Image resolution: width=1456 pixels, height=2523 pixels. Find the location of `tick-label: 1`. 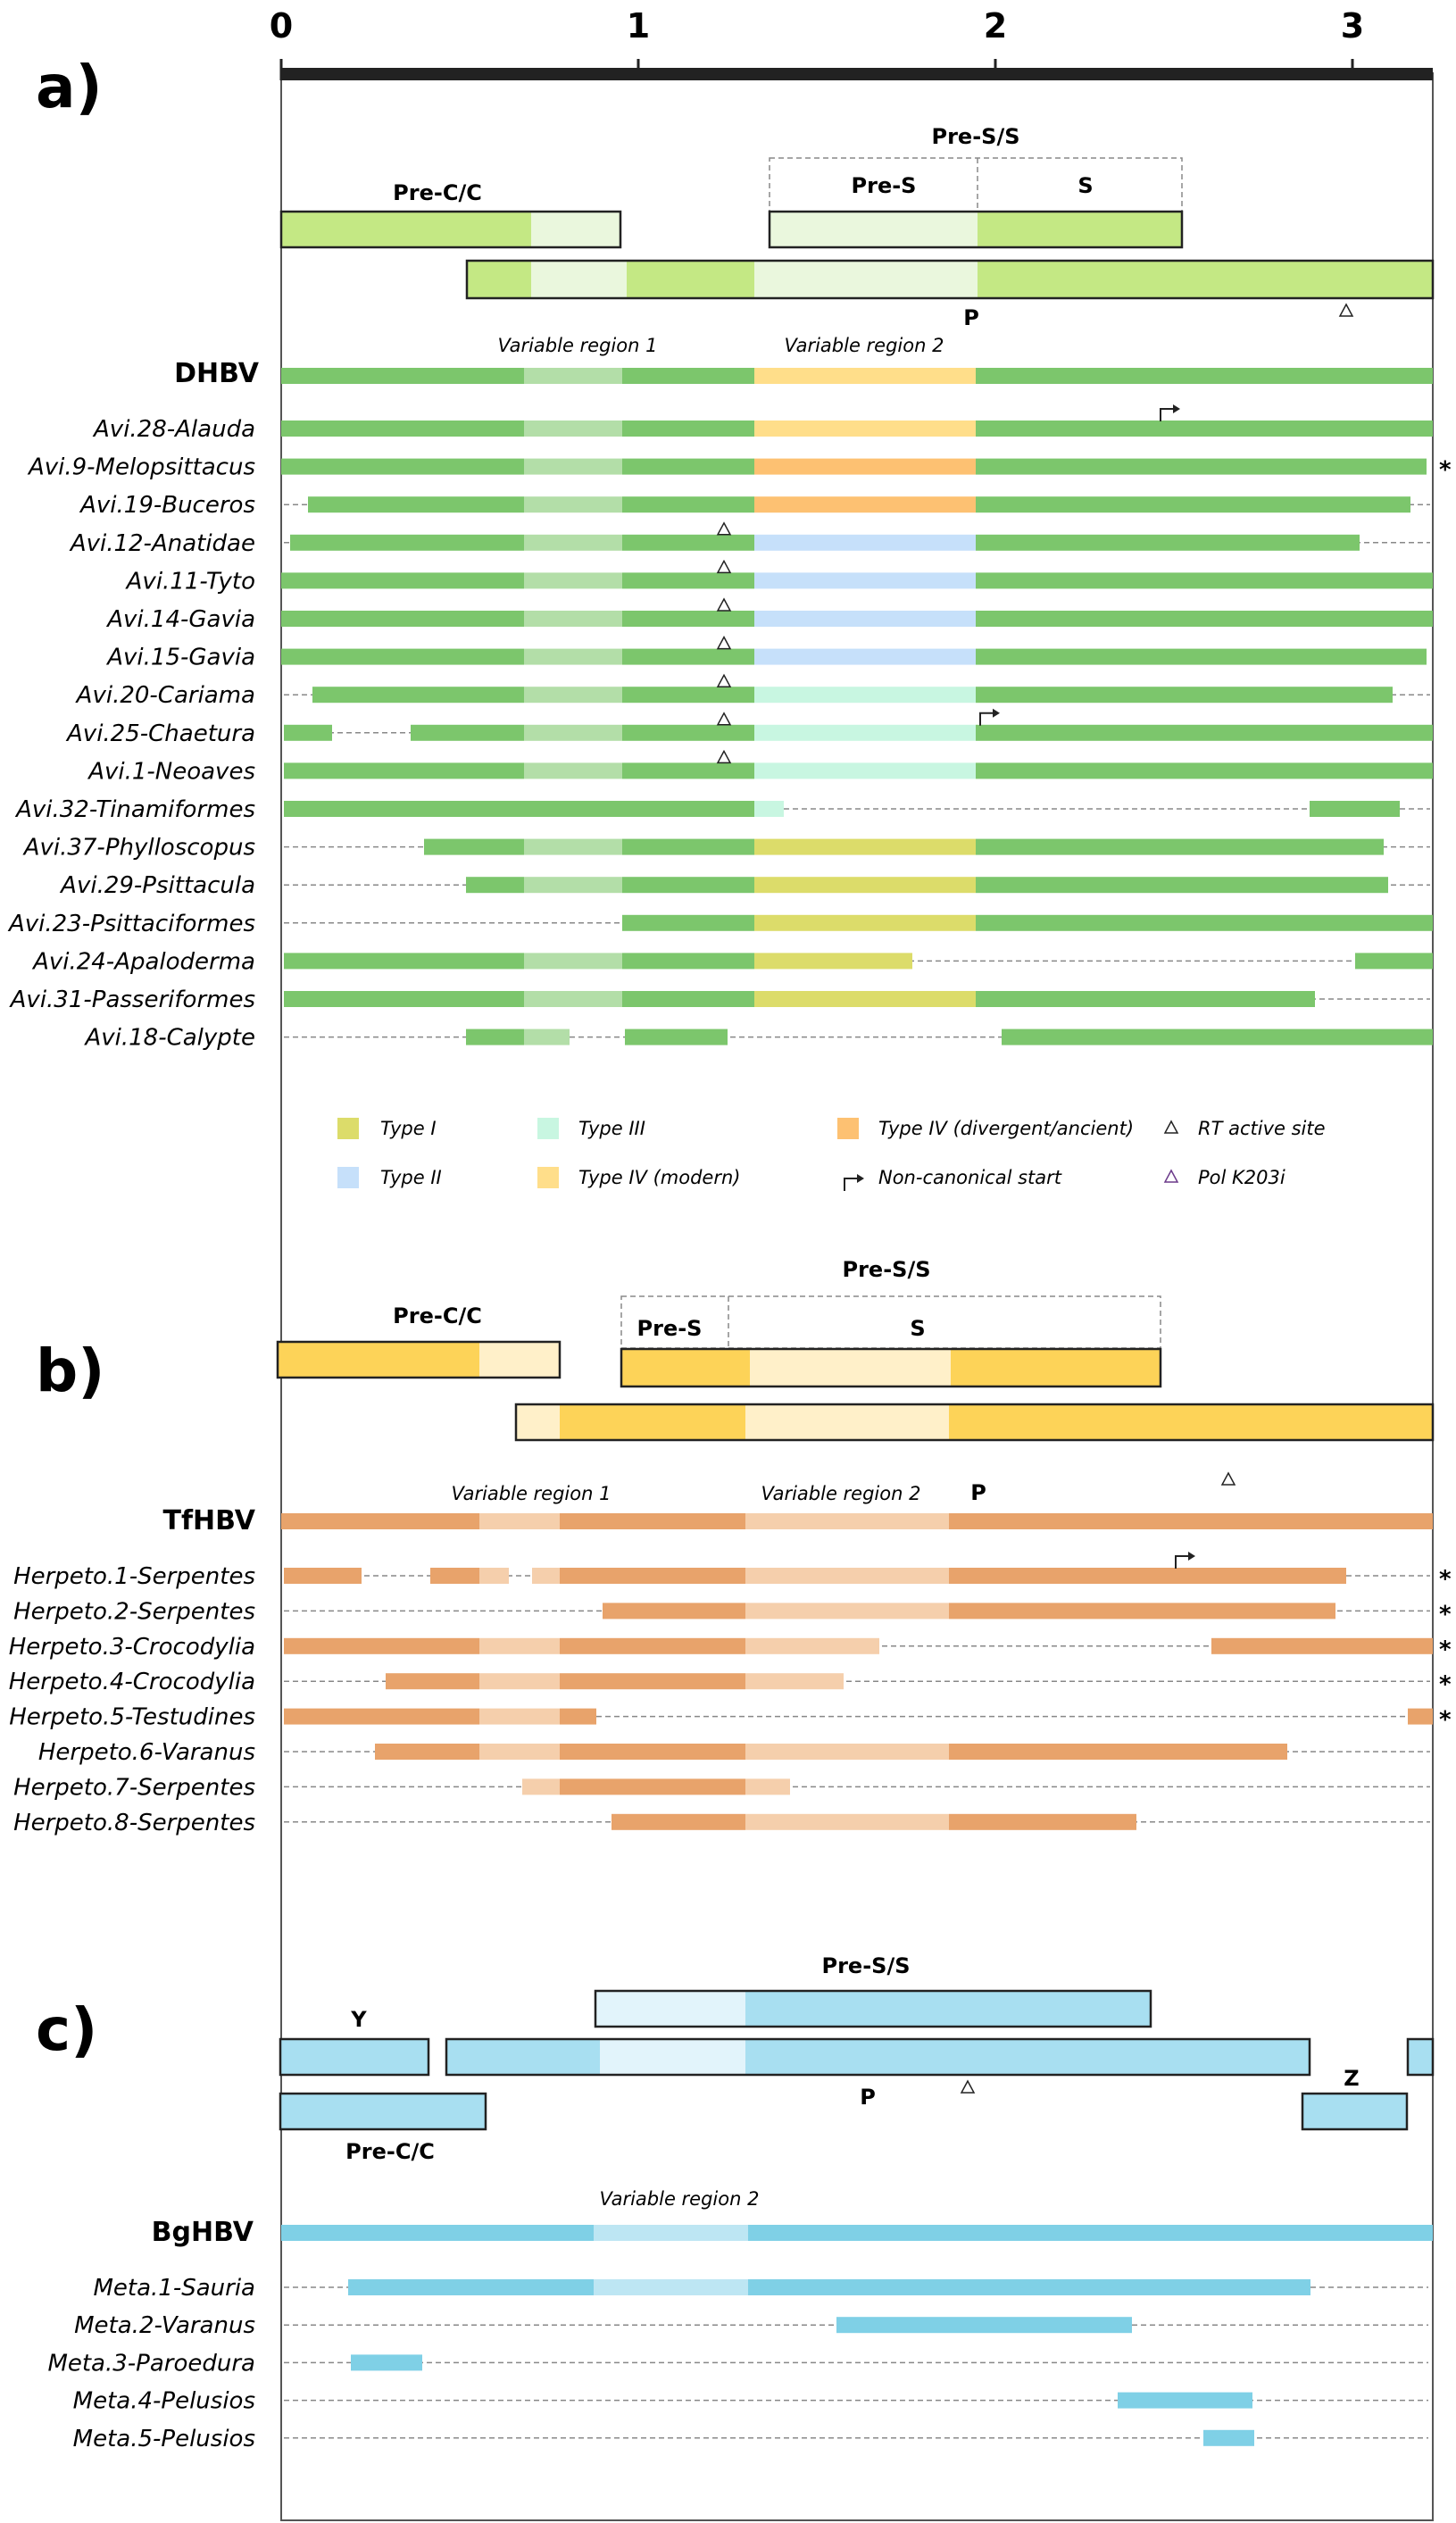

tick-label: 1 is located at coordinates (638, 26).